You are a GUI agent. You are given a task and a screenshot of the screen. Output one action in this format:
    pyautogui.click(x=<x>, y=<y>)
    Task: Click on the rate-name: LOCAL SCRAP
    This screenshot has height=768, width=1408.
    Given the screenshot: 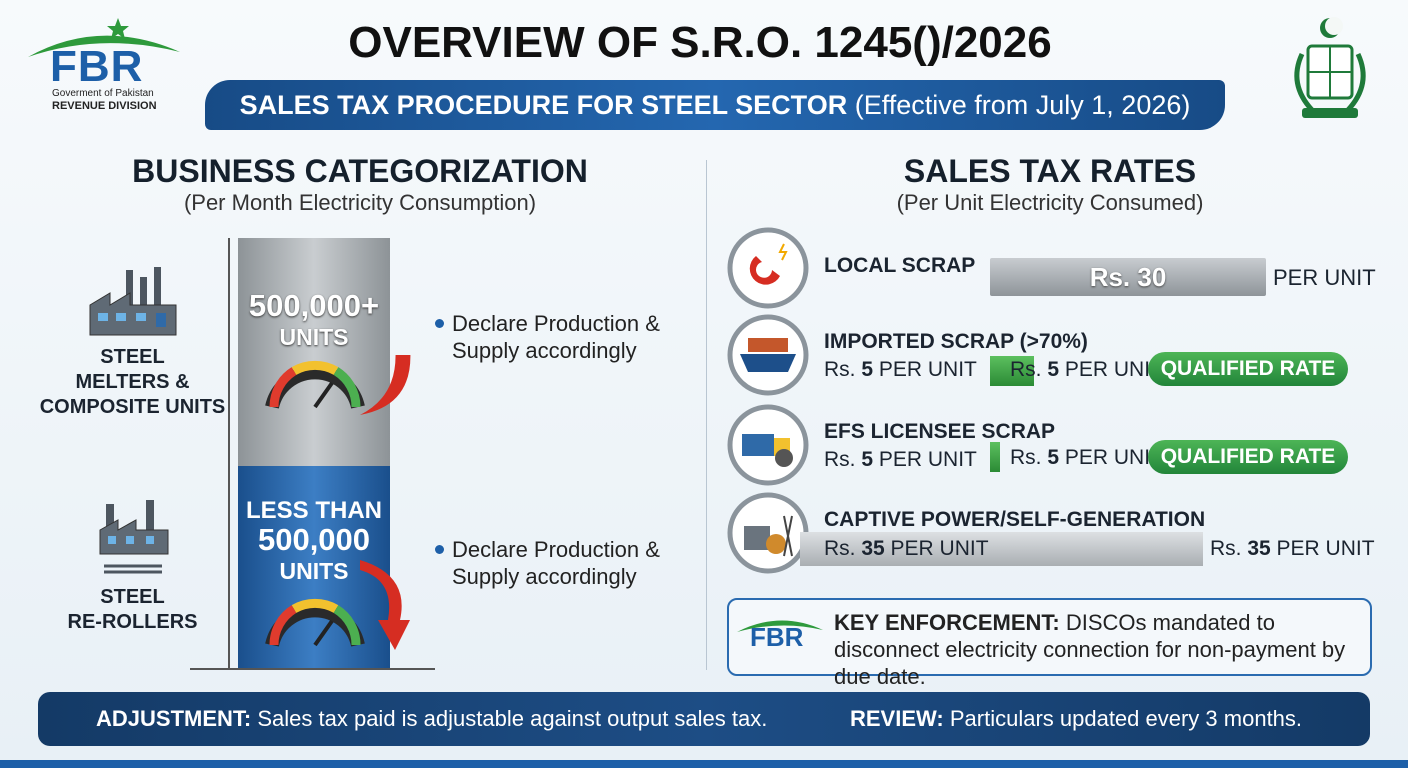 What is the action you would take?
    pyautogui.click(x=900, y=265)
    